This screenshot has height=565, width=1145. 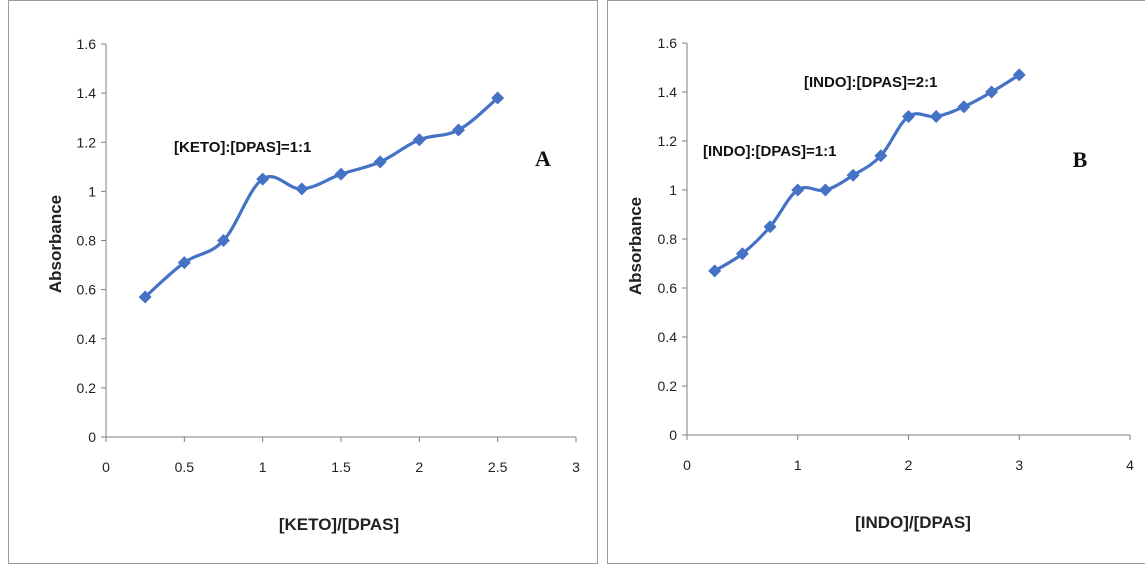 What do you see at coordinates (687, 465) in the screenshot?
I see `chart-b-x-tick-label: 0` at bounding box center [687, 465].